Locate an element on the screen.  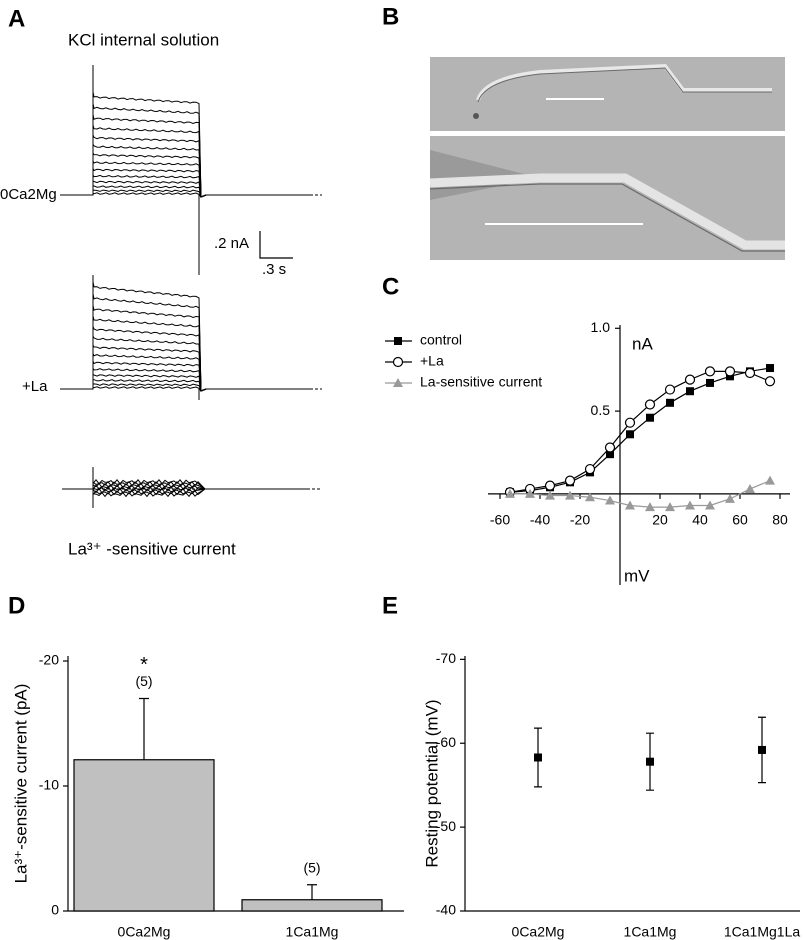
y-tick-label: -70 is located at coordinates (446, 658).